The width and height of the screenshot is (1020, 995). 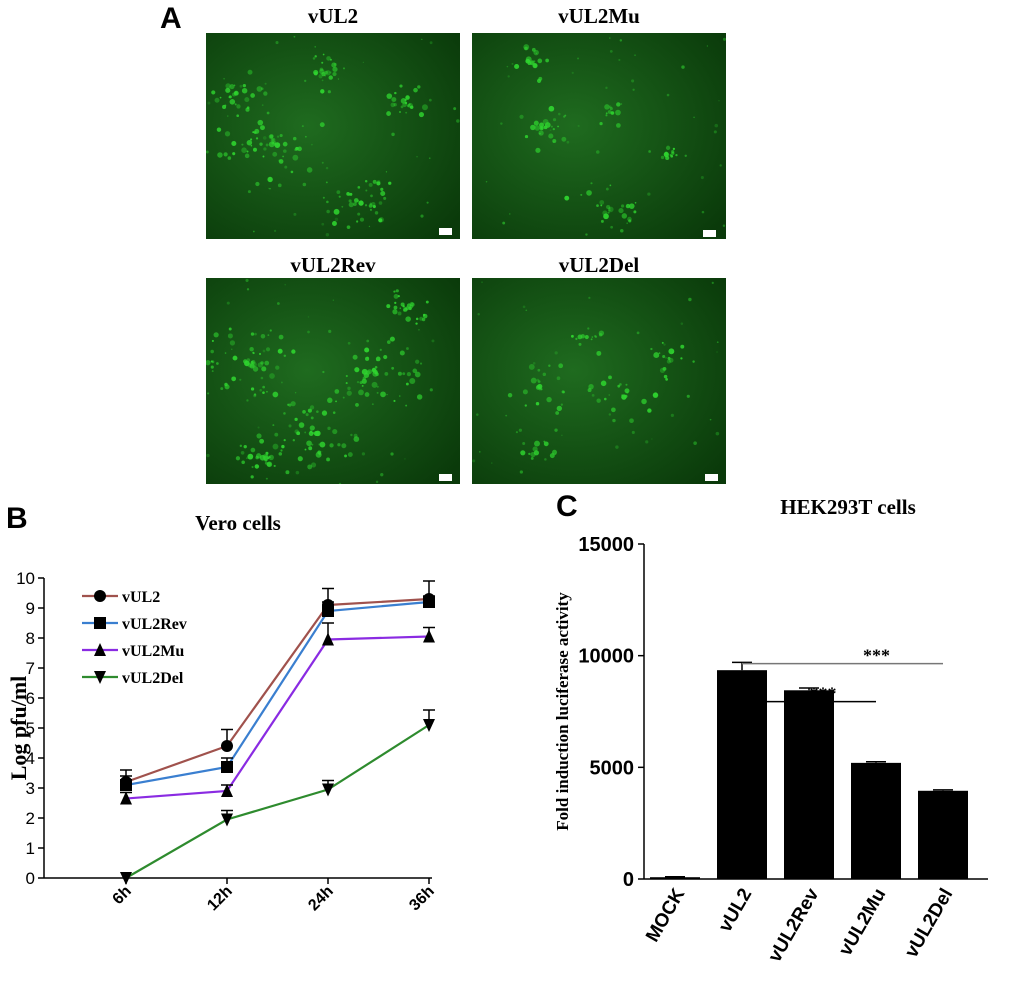 I want to click on x-tick-label: vUL2, so click(x=735, y=910).